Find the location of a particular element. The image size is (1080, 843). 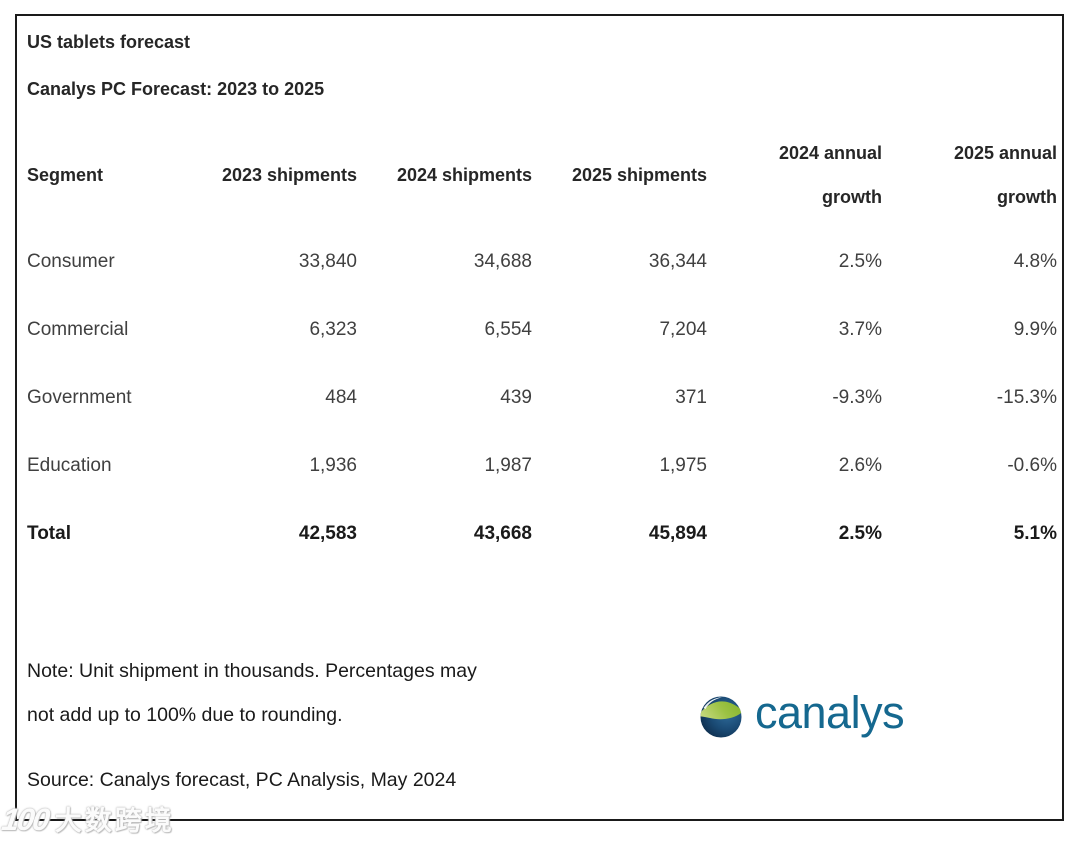

footnote-line-2: not add up to 100% due to rounding. is located at coordinates (185, 715).